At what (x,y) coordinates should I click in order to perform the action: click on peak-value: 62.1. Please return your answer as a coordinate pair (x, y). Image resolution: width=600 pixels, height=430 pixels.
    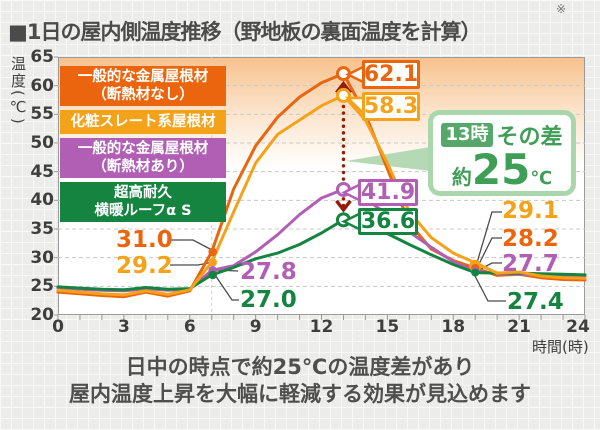
    Looking at the image, I should click on (391, 74).